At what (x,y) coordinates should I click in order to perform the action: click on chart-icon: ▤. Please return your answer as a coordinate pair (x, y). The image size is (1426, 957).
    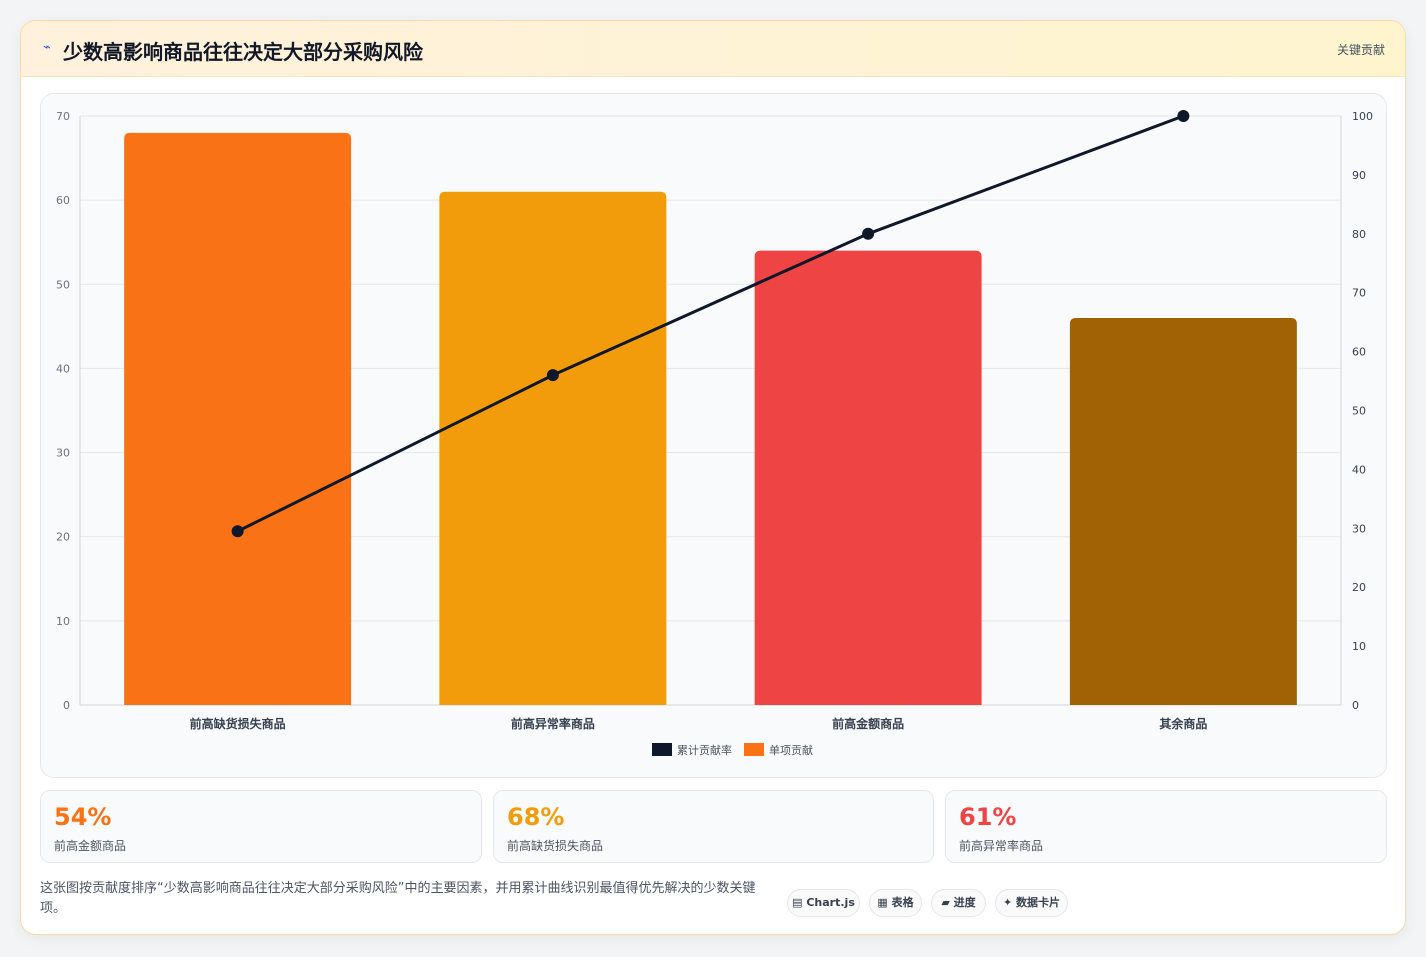
    Looking at the image, I should click on (797, 902).